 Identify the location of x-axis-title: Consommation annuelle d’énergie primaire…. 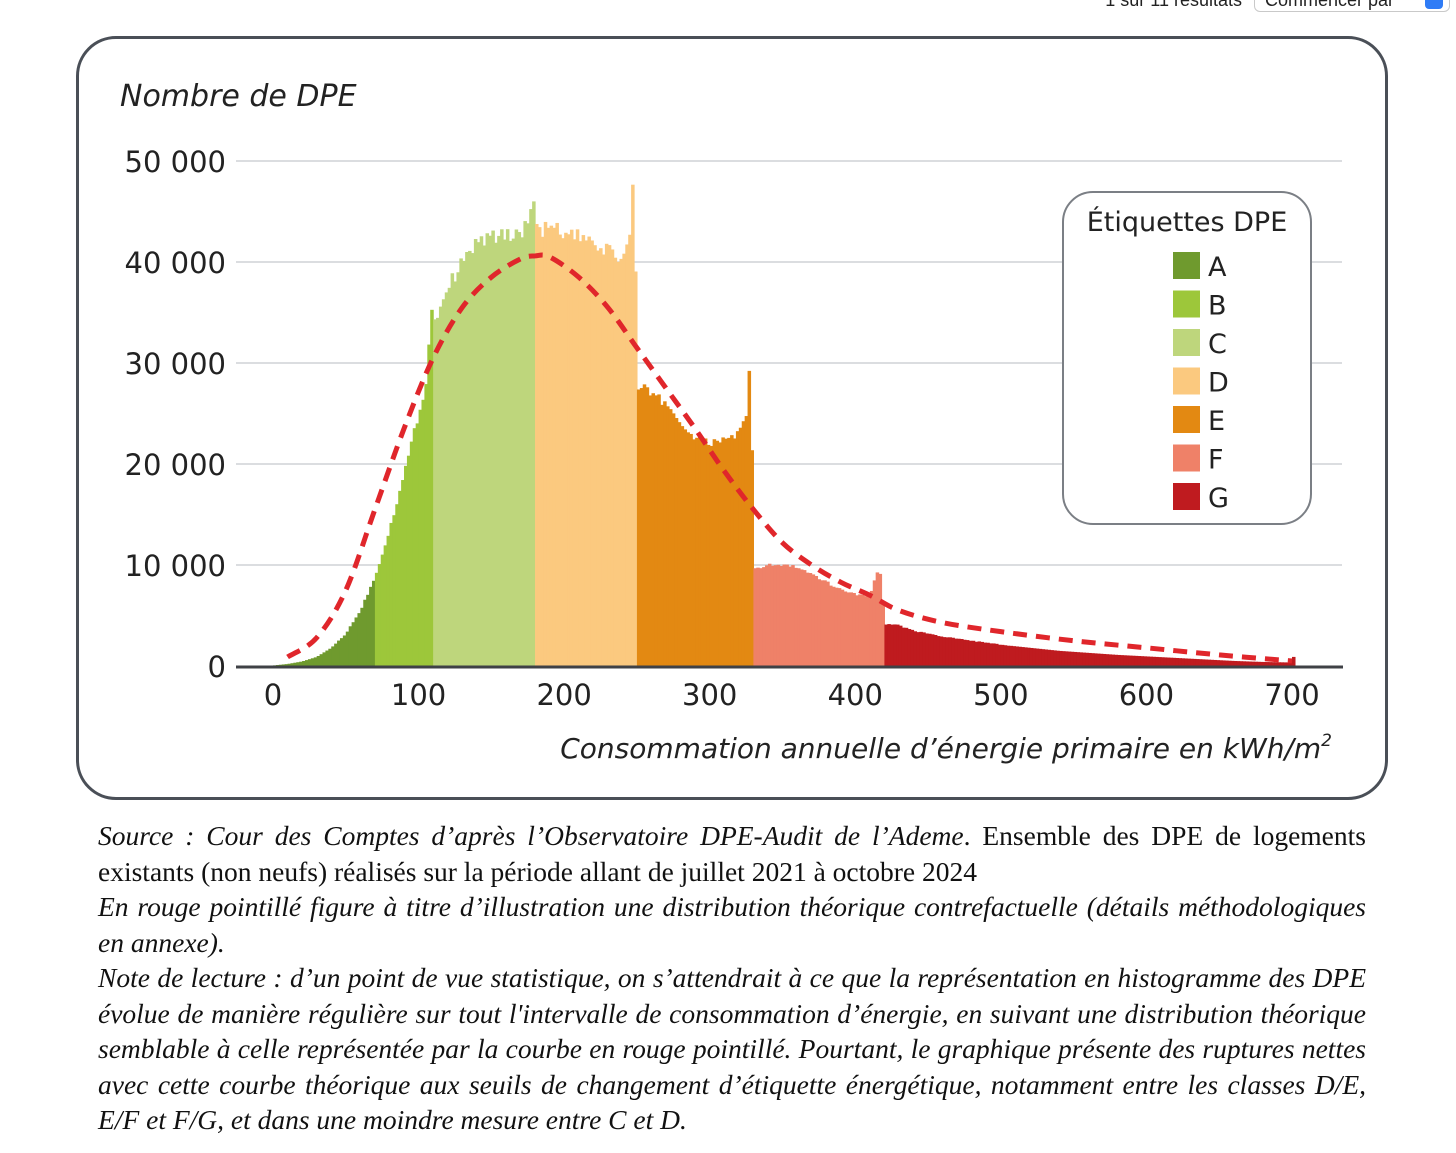
(946, 748).